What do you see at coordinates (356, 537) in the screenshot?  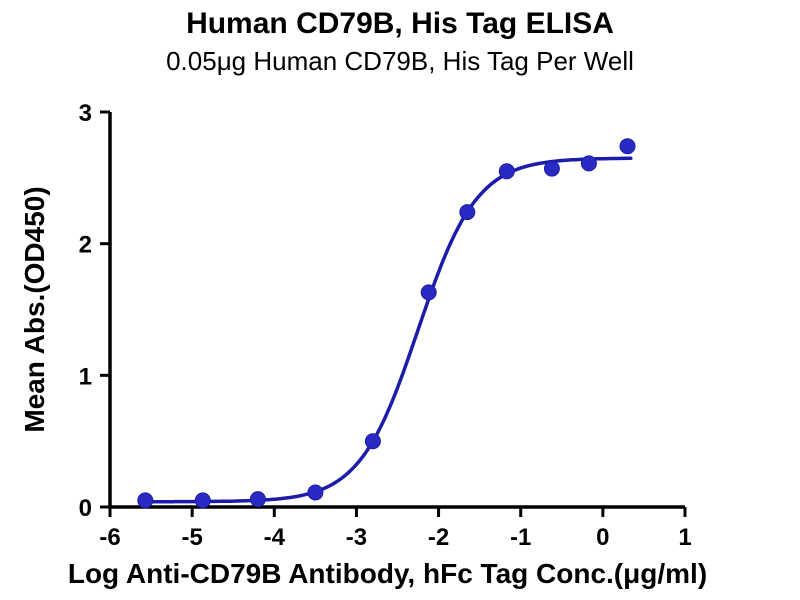 I see `x-tick-label: -3` at bounding box center [356, 537].